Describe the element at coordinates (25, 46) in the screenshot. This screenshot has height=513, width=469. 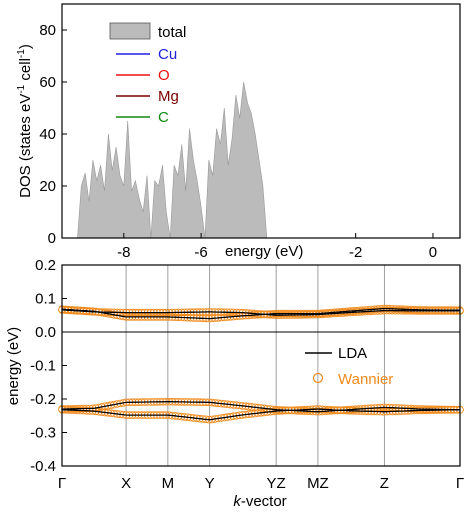
I see `dos-ylabel-end: )` at that location.